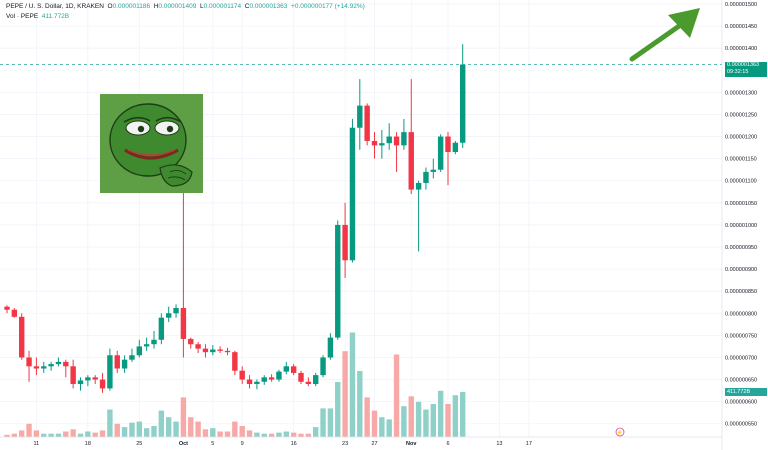 Image resolution: width=768 pixels, height=450 pixels. What do you see at coordinates (177, 6) in the screenshot?
I see `high-value: 0.000001409` at bounding box center [177, 6].